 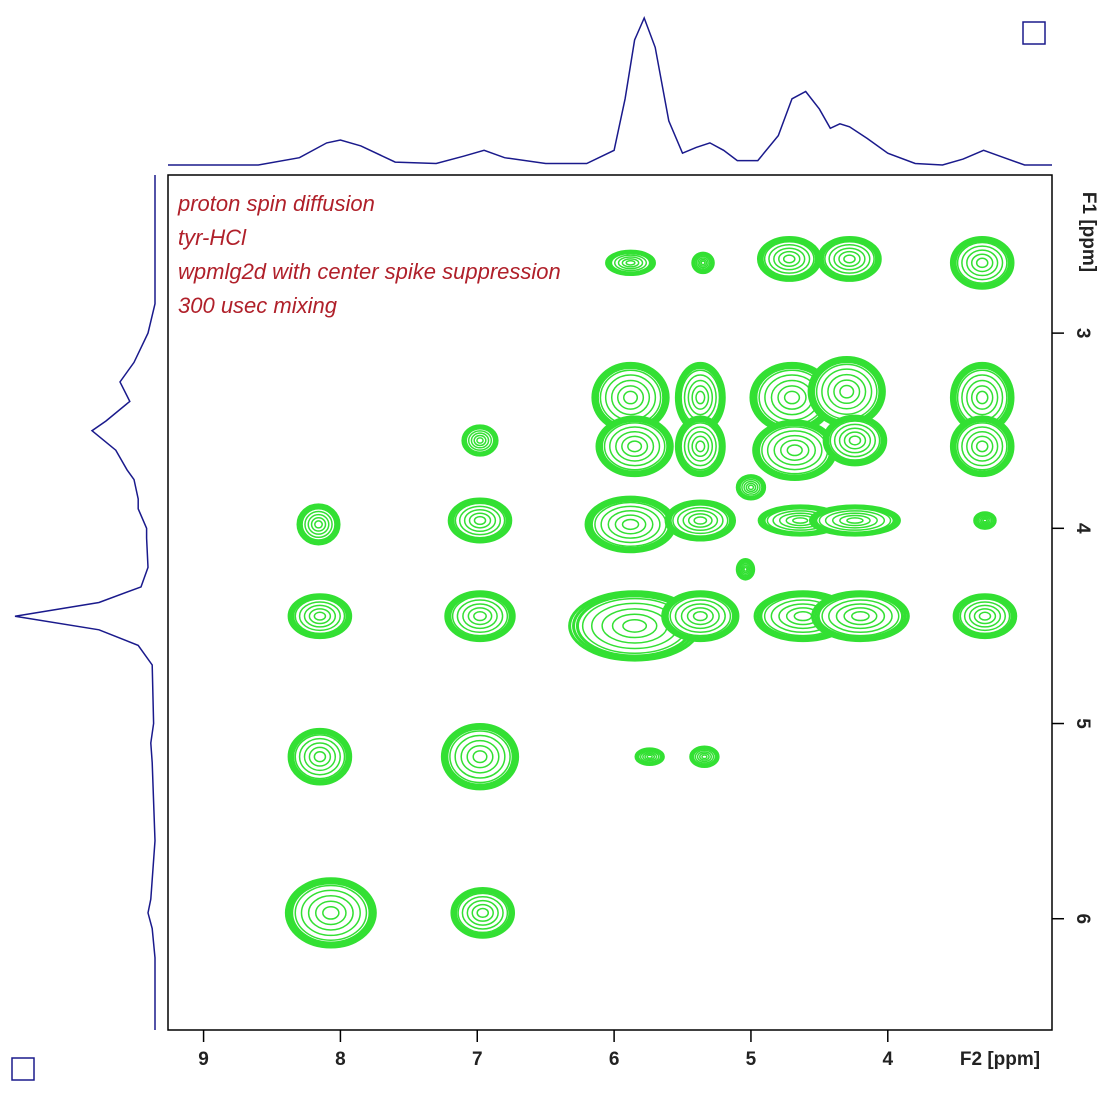 What do you see at coordinates (610, 91) in the screenshot?
I see `top-projection` at bounding box center [610, 91].